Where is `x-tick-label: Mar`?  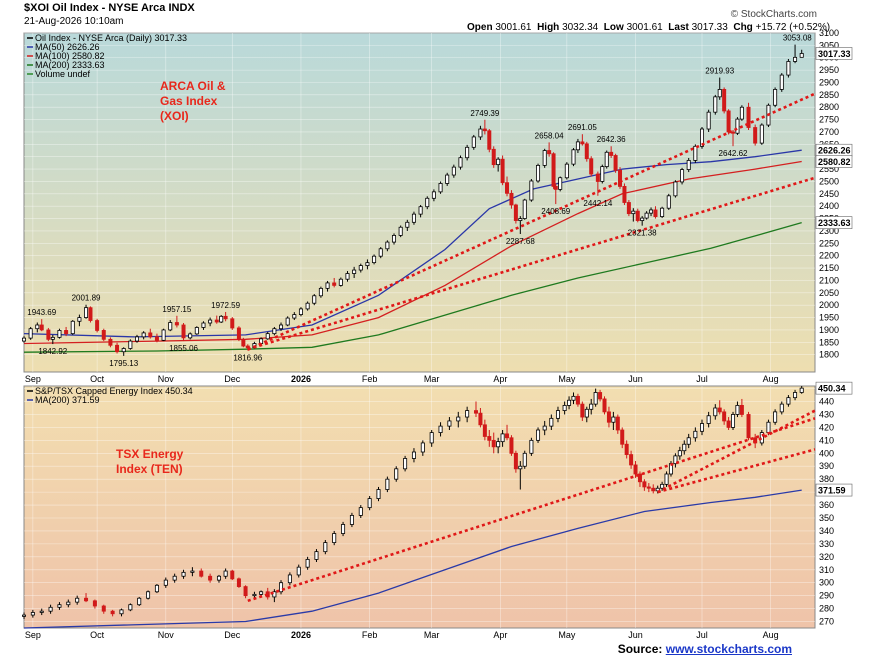
x-tick-label: Mar is located at coordinates (432, 635).